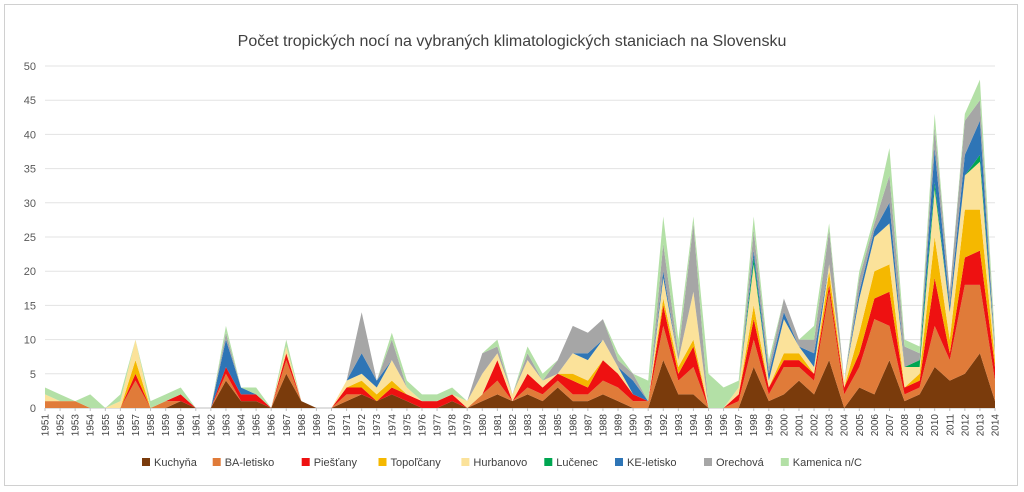 Image resolution: width=1024 pixels, height=492 pixels. I want to click on y-tick-label: 0, so click(33, 409).